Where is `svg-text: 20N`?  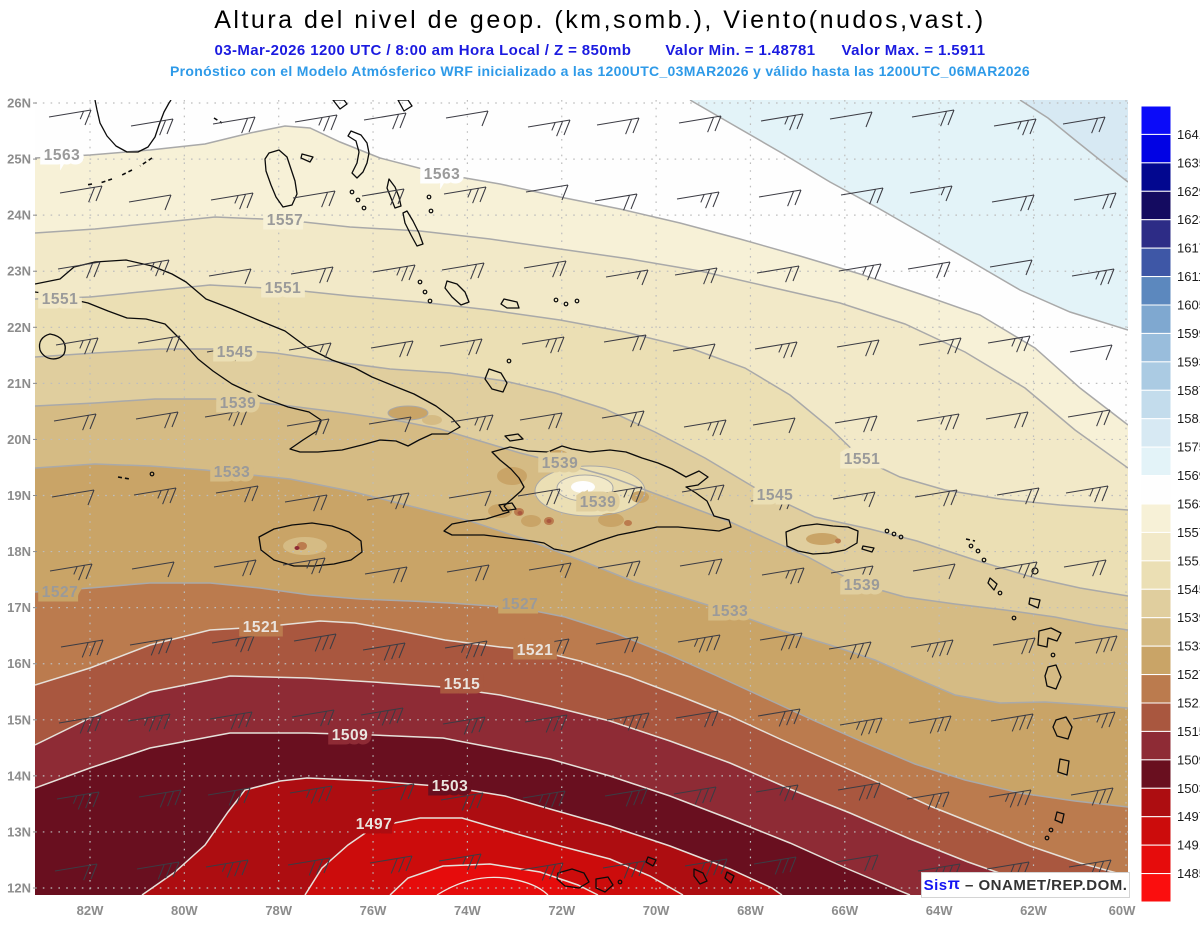 svg-text: 20N is located at coordinates (19, 439).